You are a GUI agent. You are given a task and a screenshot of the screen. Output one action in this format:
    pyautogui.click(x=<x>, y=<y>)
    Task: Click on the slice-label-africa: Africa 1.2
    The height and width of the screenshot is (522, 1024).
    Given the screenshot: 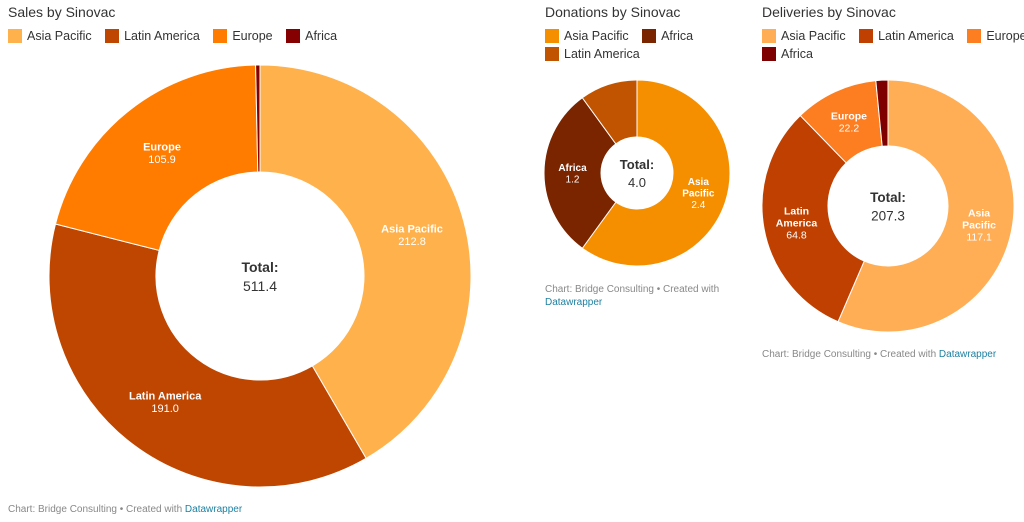 What is the action you would take?
    pyautogui.click(x=572, y=174)
    